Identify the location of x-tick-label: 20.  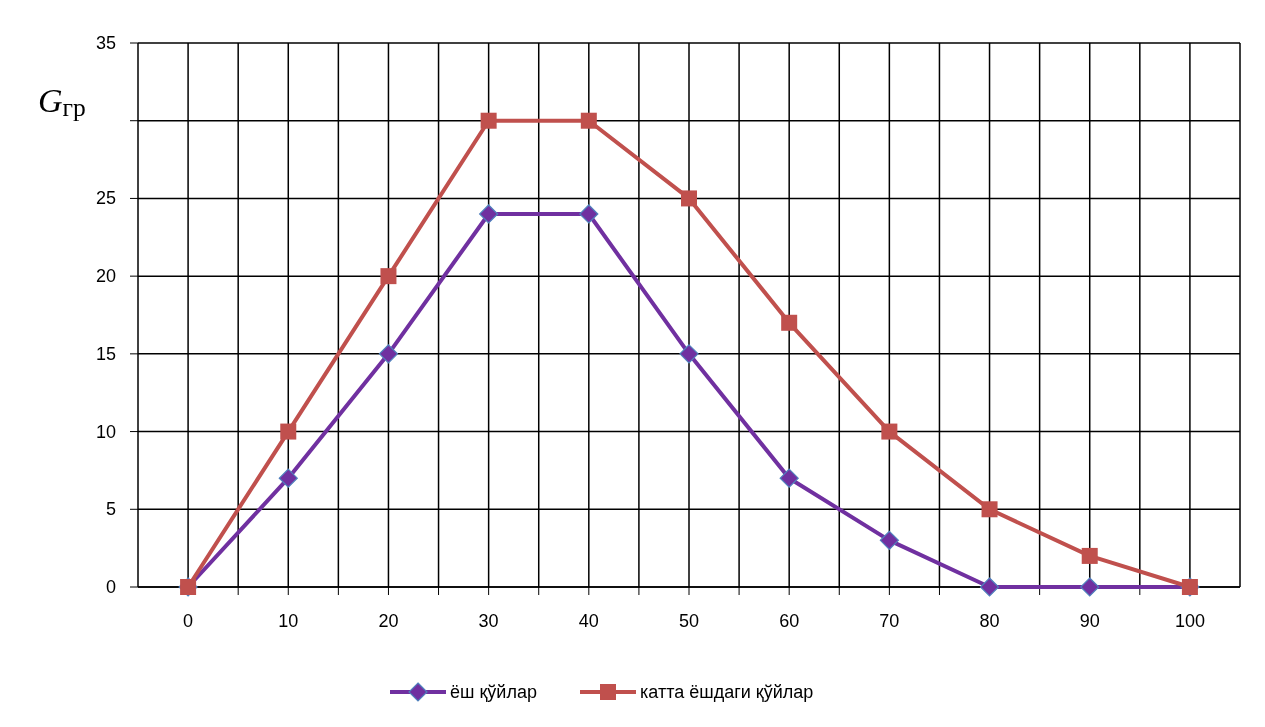
(388, 621).